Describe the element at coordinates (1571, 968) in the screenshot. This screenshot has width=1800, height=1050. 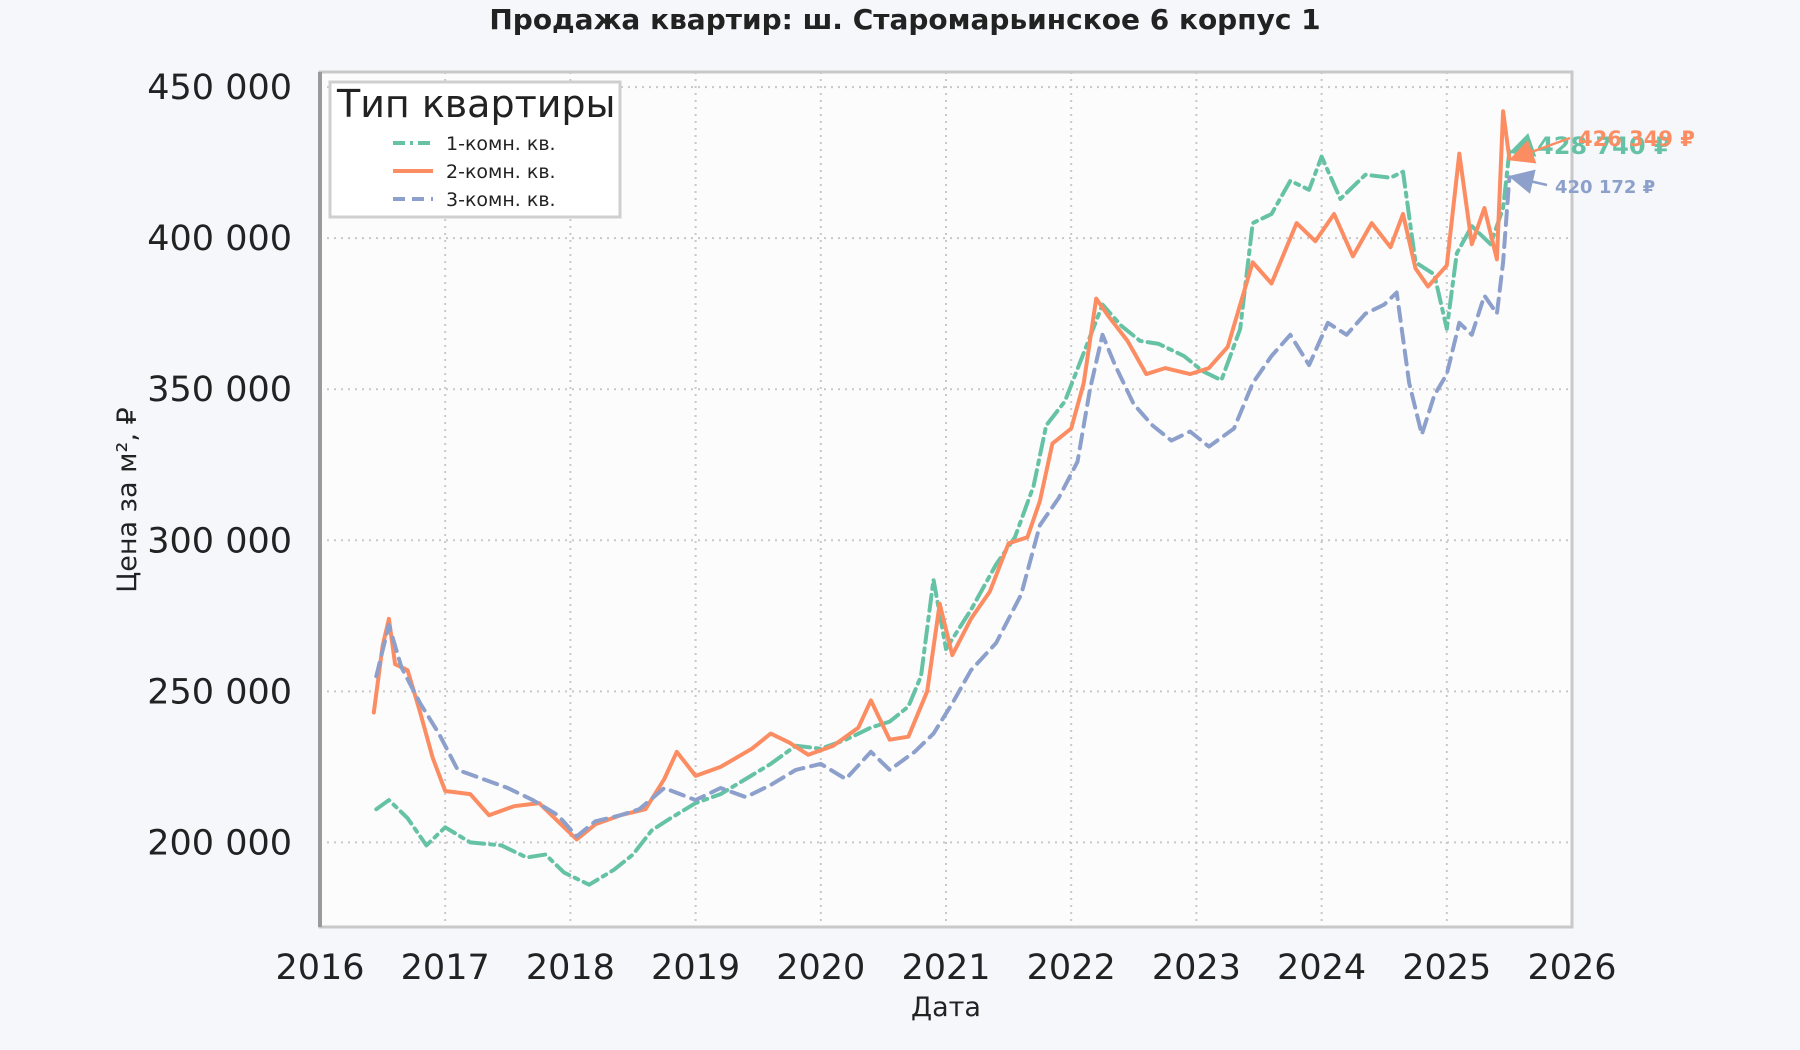
I see `x-tick-label: 2026` at that location.